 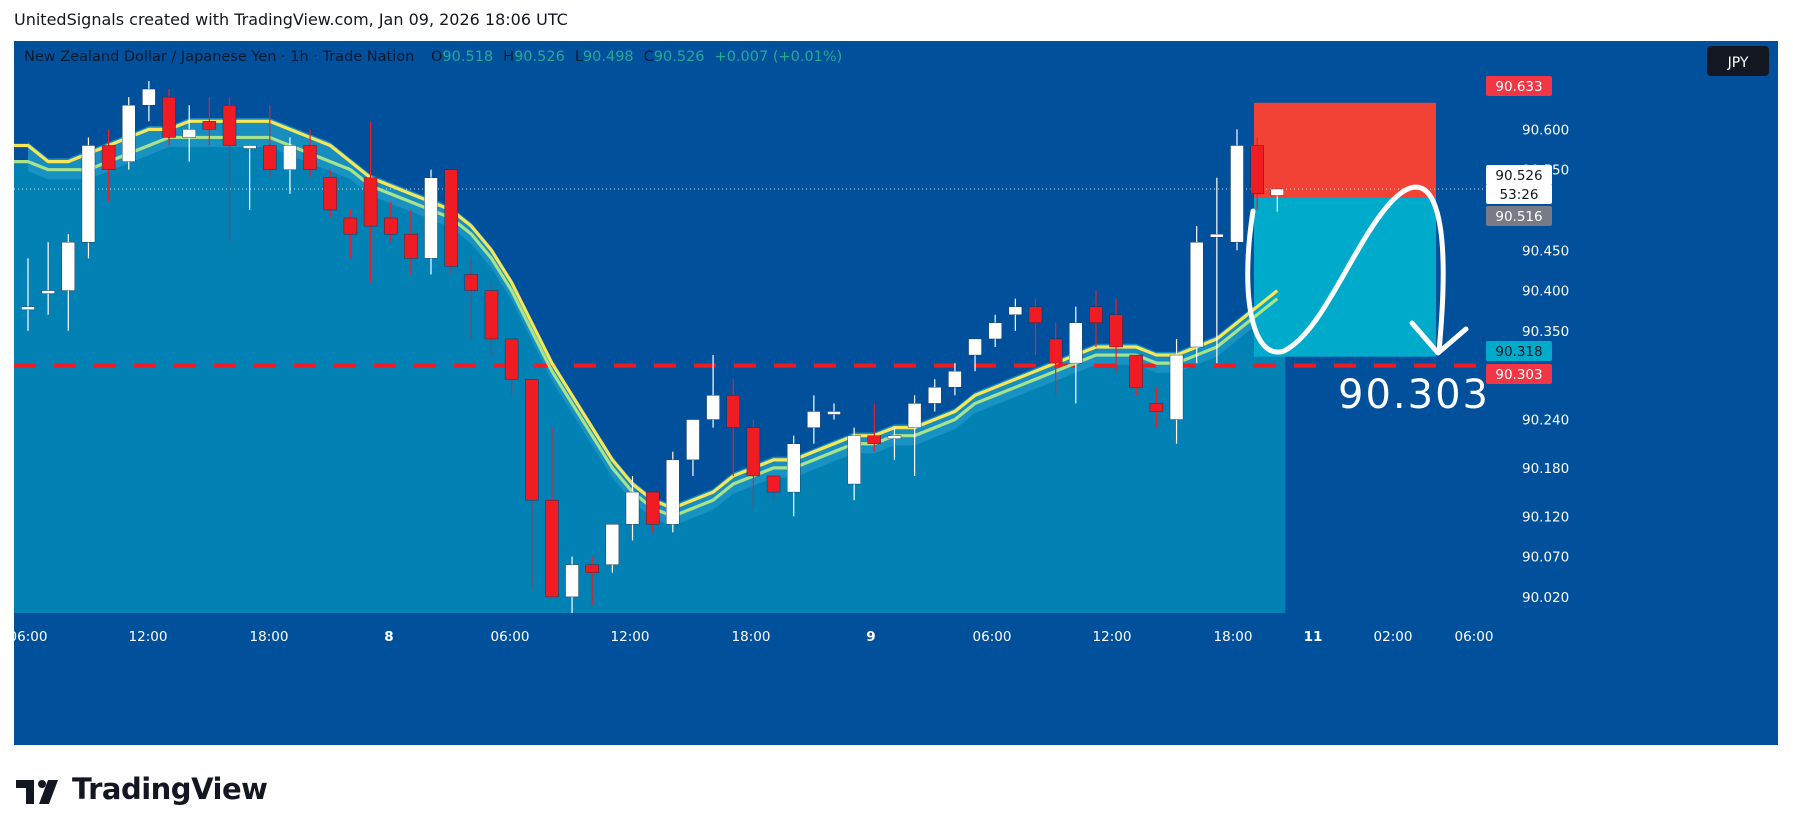 I want to click on legend-o-value: 90.518, so click(x=467, y=57).